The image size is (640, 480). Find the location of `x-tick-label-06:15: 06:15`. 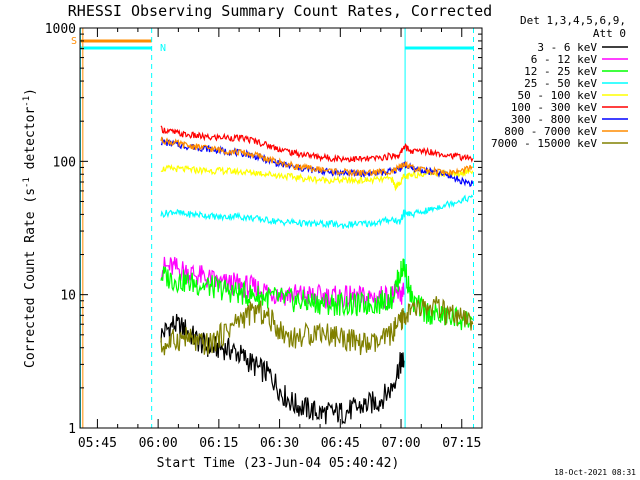

x-tick-label-06:15: 06:15 is located at coordinates (218, 443).